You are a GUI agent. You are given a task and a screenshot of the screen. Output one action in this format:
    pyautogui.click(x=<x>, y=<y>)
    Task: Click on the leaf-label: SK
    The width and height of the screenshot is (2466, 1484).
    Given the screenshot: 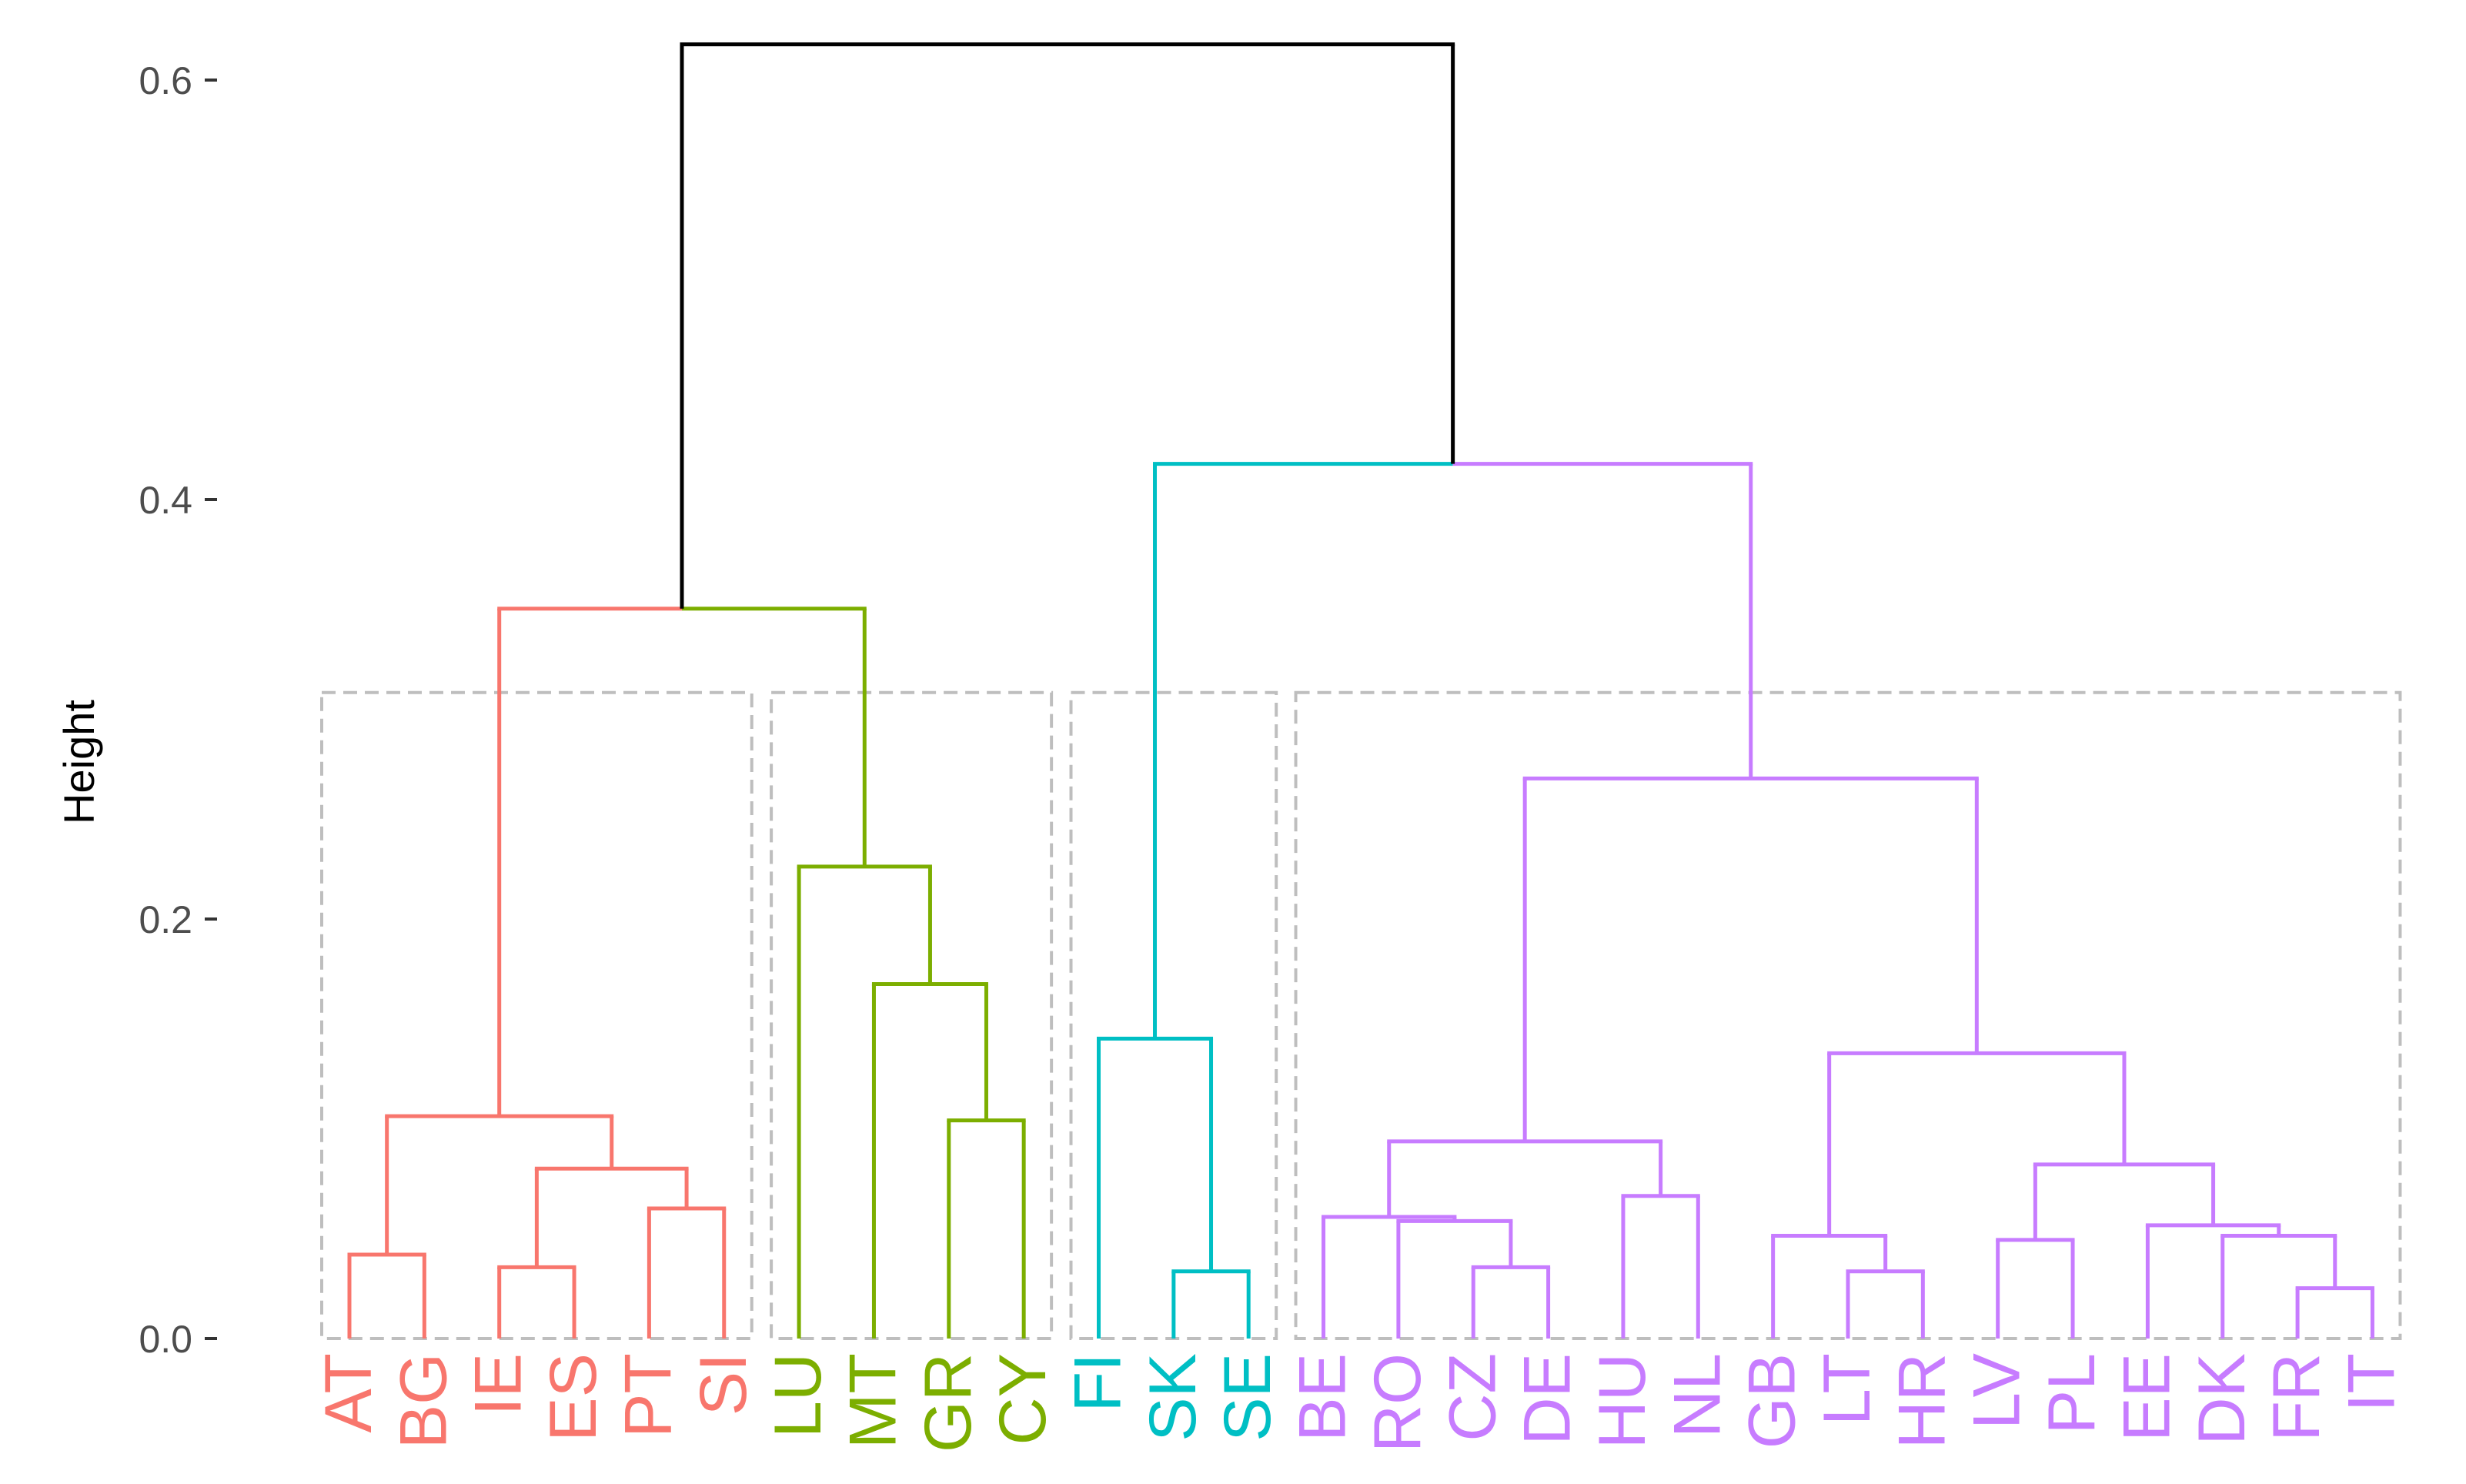 What is the action you would take?
    pyautogui.click(x=1173, y=1397)
    